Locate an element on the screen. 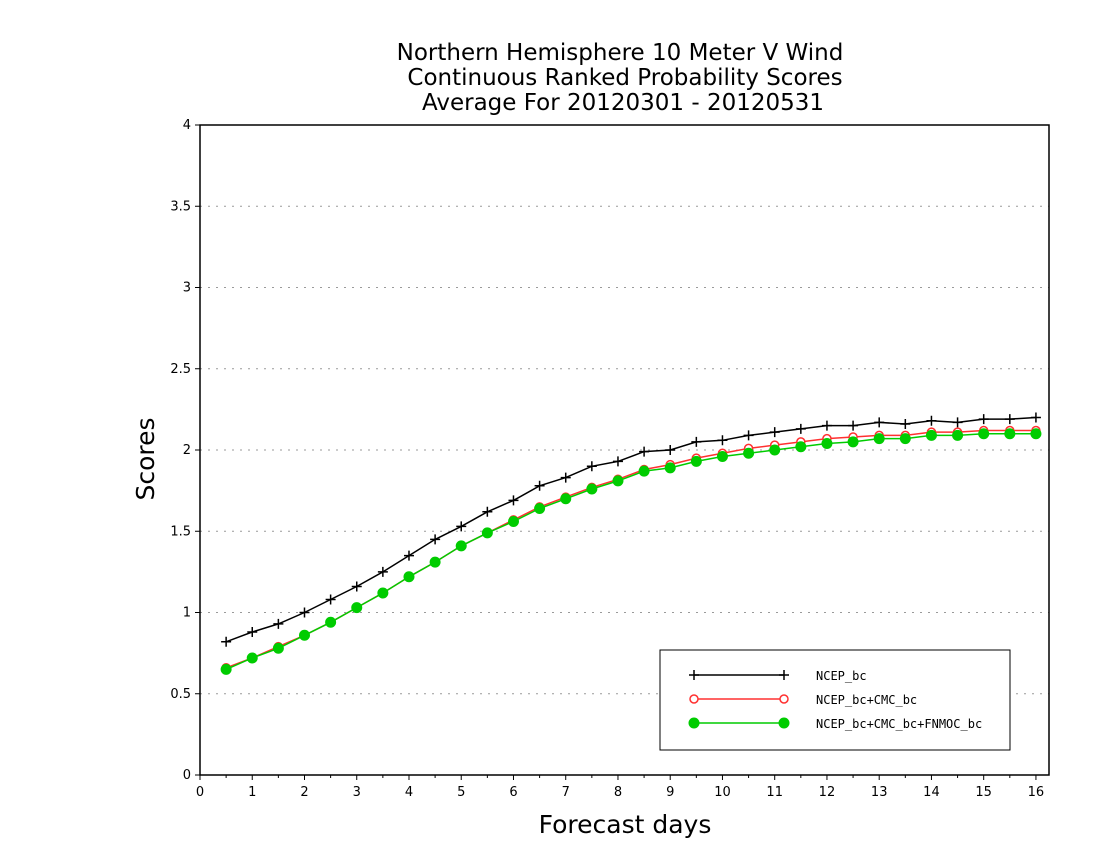  y-axis: 0 0.5 1 1.5 2 2.5 3 3.5 4 is located at coordinates (185, 450).